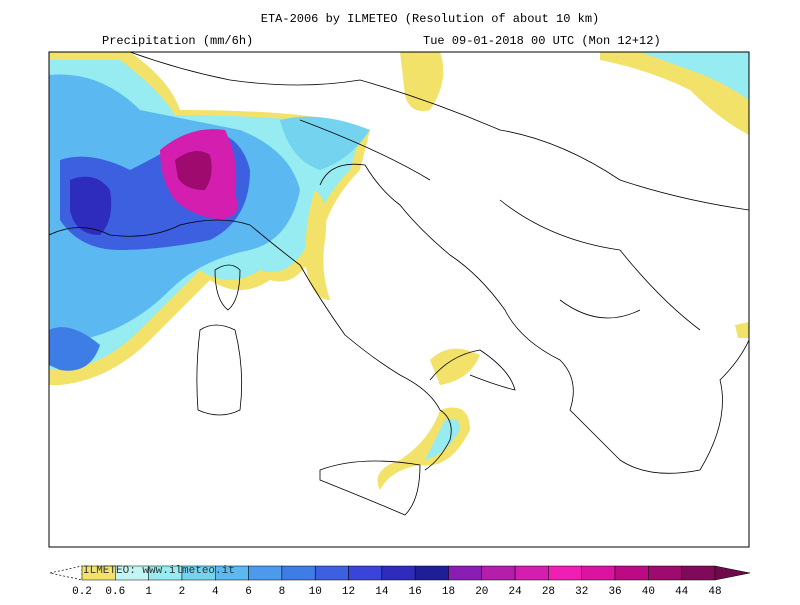  What do you see at coordinates (548, 592) in the screenshot?
I see `colorbar-label: 28` at bounding box center [548, 592].